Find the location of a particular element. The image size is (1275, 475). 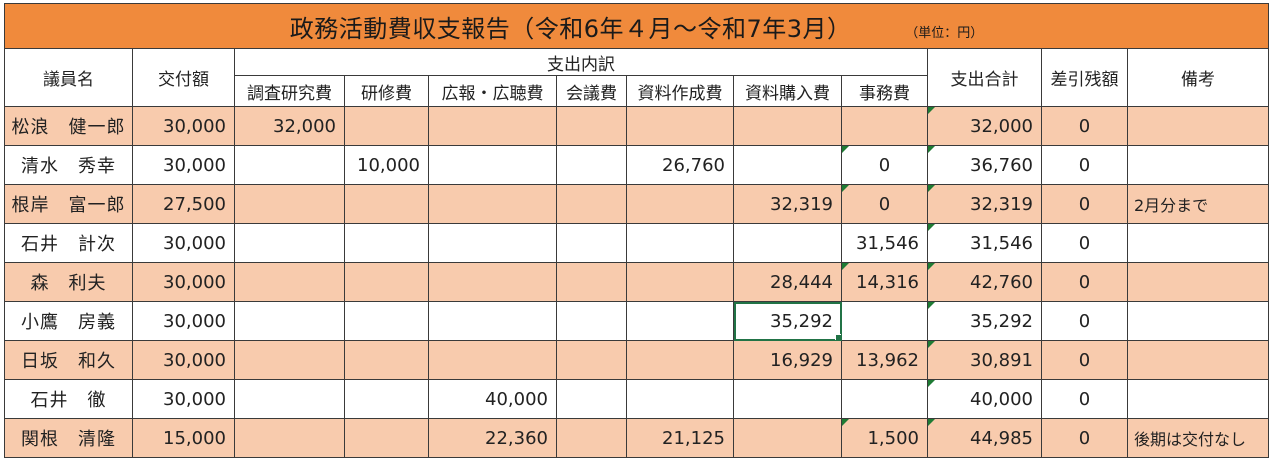

expense-total-cell: 32,319 is located at coordinates (984, 204).